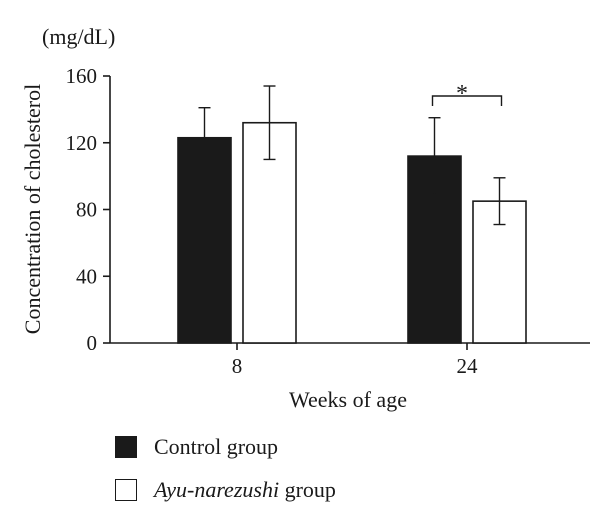  Describe the element at coordinates (82, 76) in the screenshot. I see `y-tick-label-160: 160` at that location.